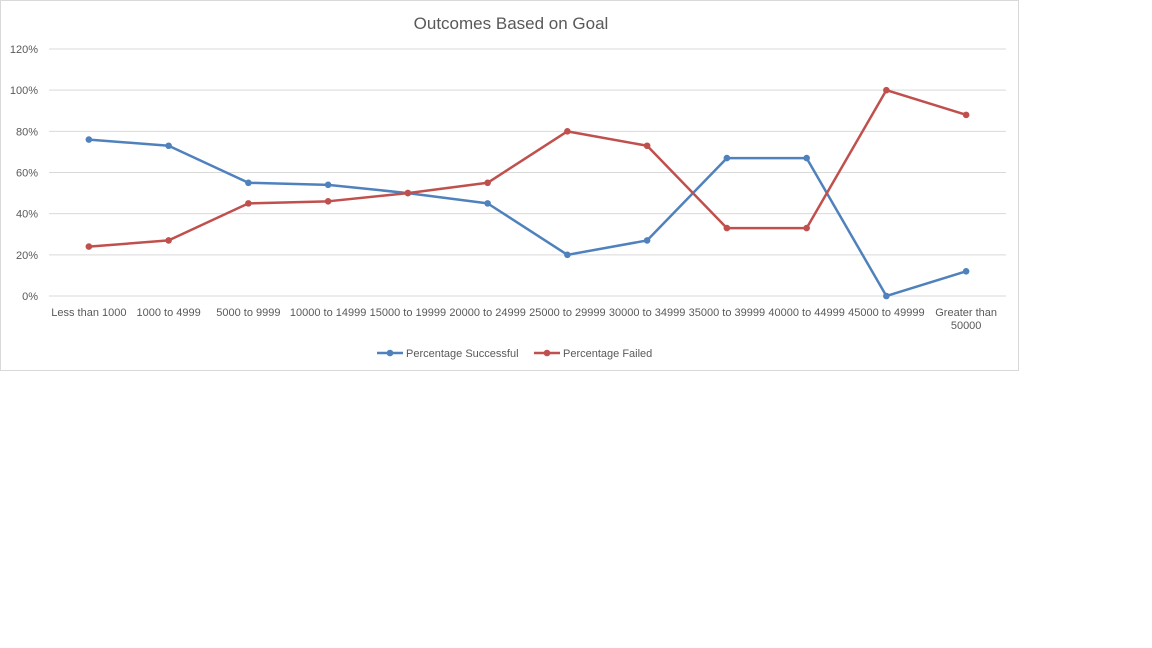 The width and height of the screenshot is (1152, 648). What do you see at coordinates (487, 313) in the screenshot?
I see `x-tick-label: 20000 to 24999` at bounding box center [487, 313].